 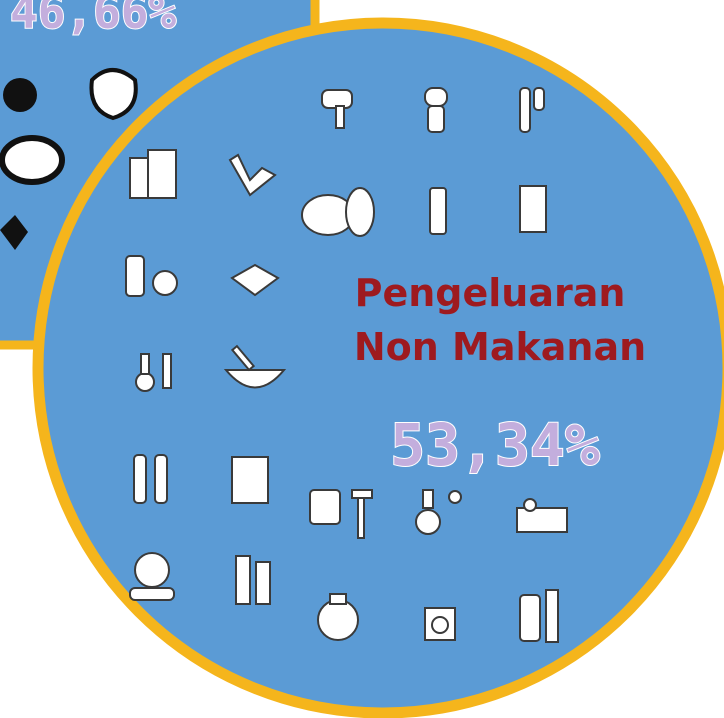 I want to click on title-line: Non Makanan, so click(x=500, y=347).